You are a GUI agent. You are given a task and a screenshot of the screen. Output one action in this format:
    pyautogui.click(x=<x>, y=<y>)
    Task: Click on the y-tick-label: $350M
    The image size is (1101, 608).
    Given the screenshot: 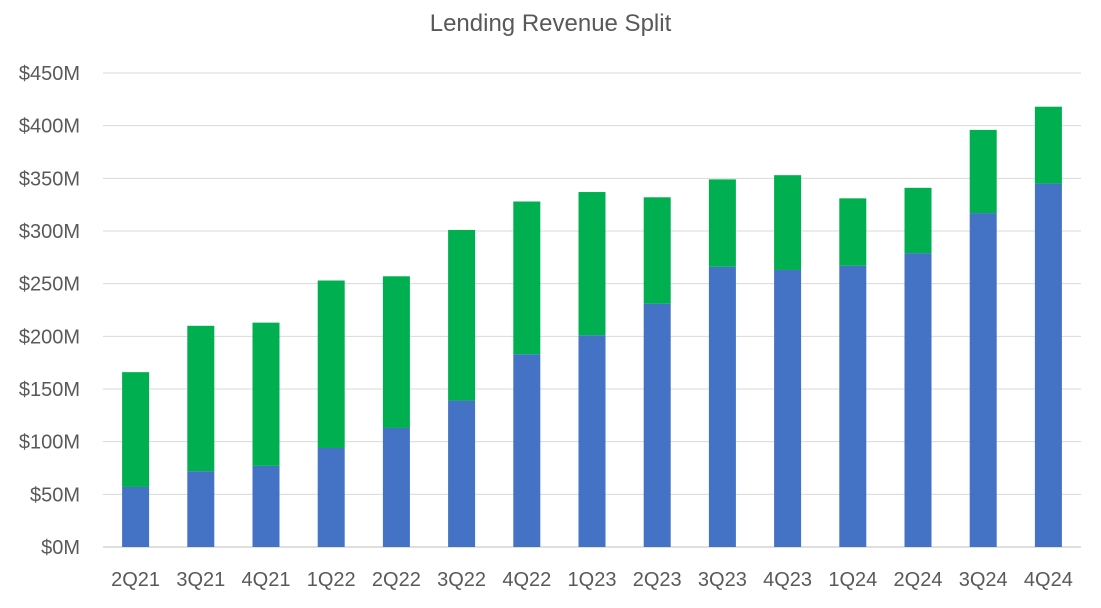 What is the action you would take?
    pyautogui.click(x=49, y=179)
    